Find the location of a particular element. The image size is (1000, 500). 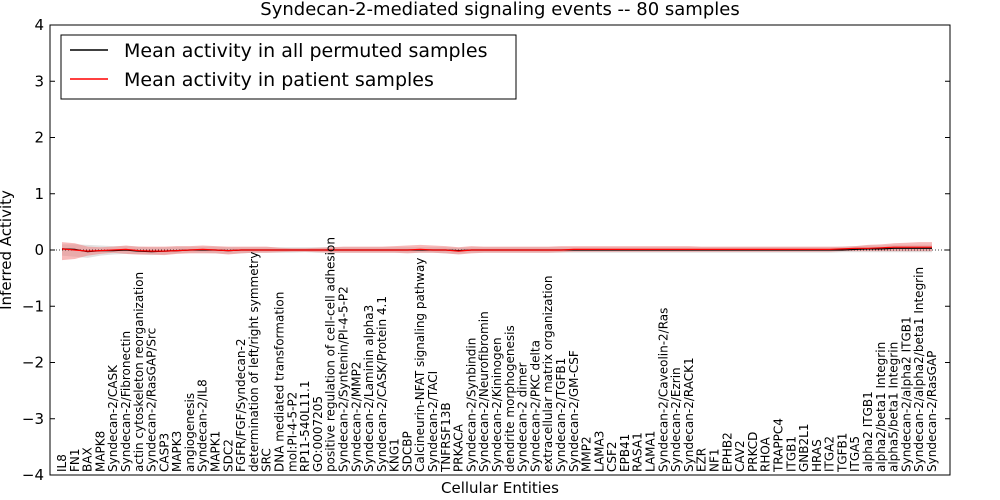

entity-label: Syndecan-2/Synbindin is located at coordinates (471, 405).